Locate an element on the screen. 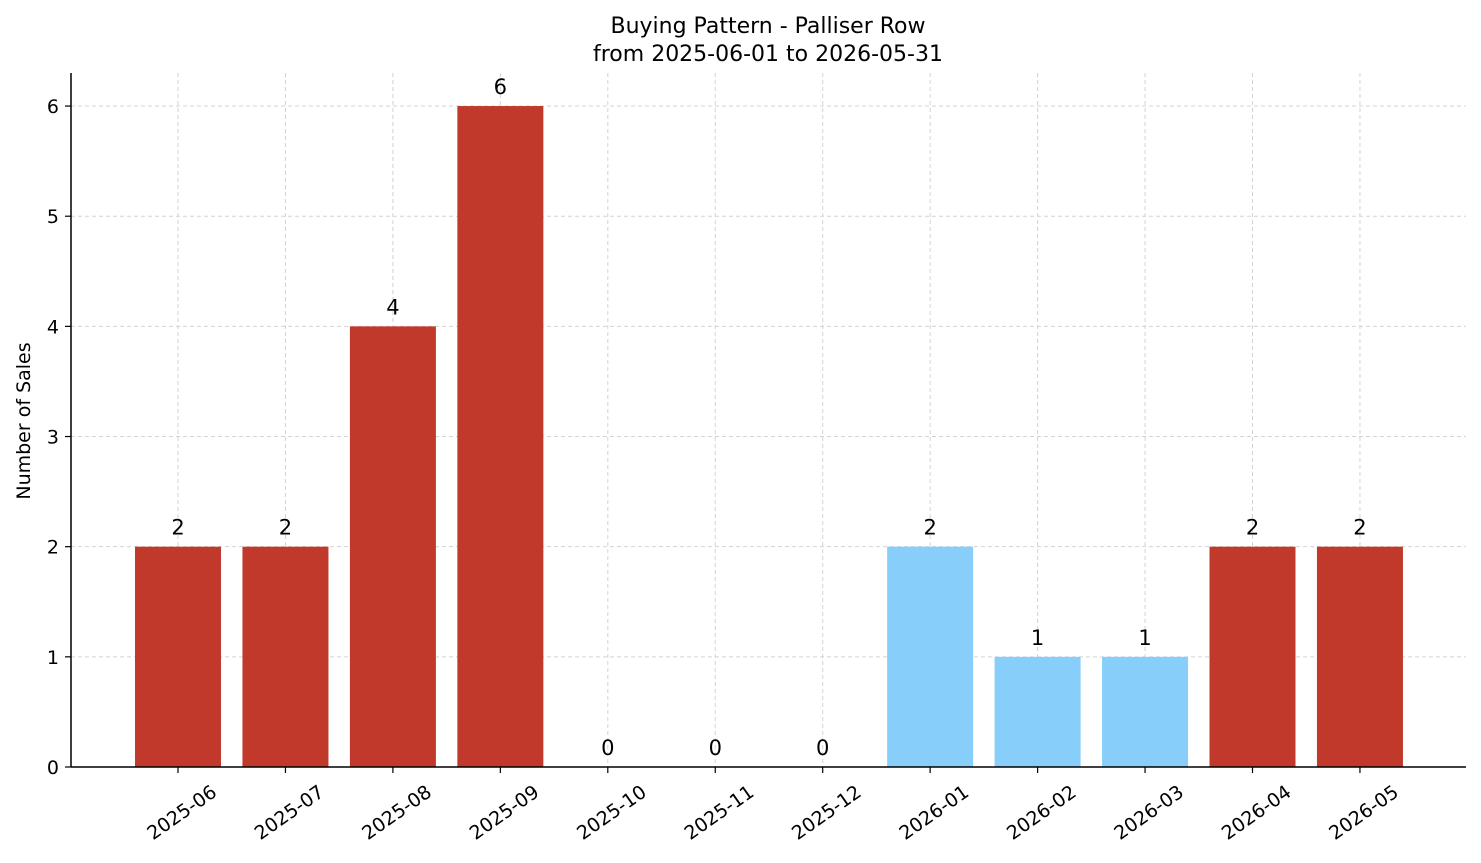 The width and height of the screenshot is (1481, 863). y-tick-label: 6 is located at coordinates (53, 107).